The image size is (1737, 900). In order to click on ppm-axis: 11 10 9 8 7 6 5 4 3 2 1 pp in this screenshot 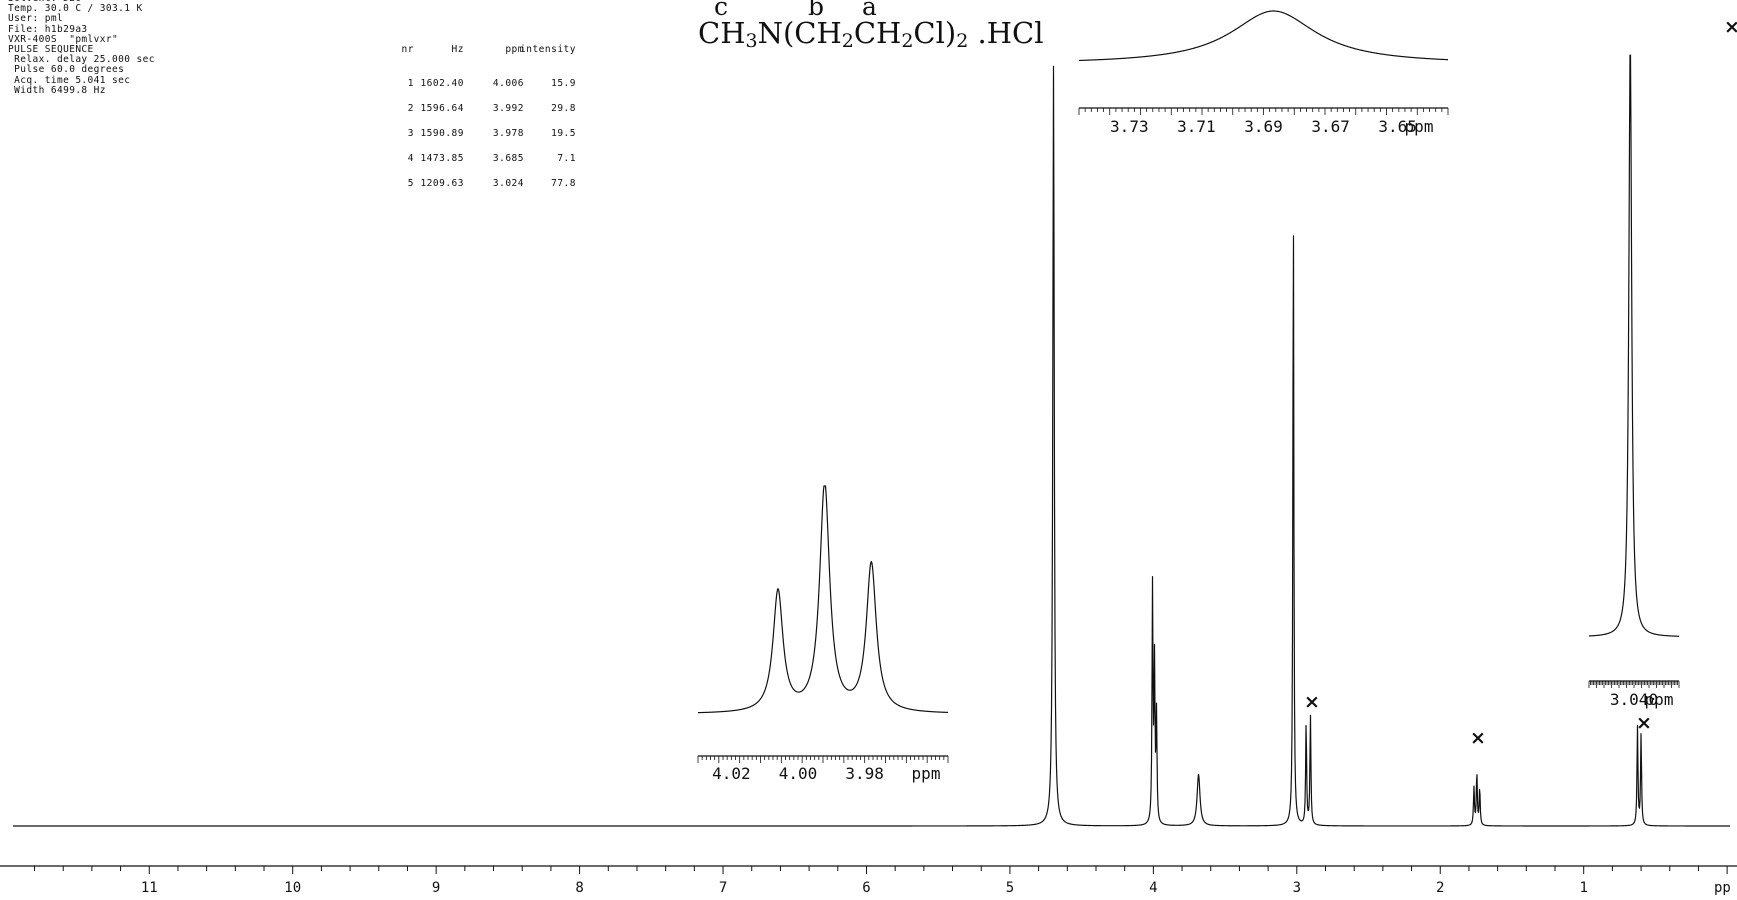, I will do `click(868, 880)`.